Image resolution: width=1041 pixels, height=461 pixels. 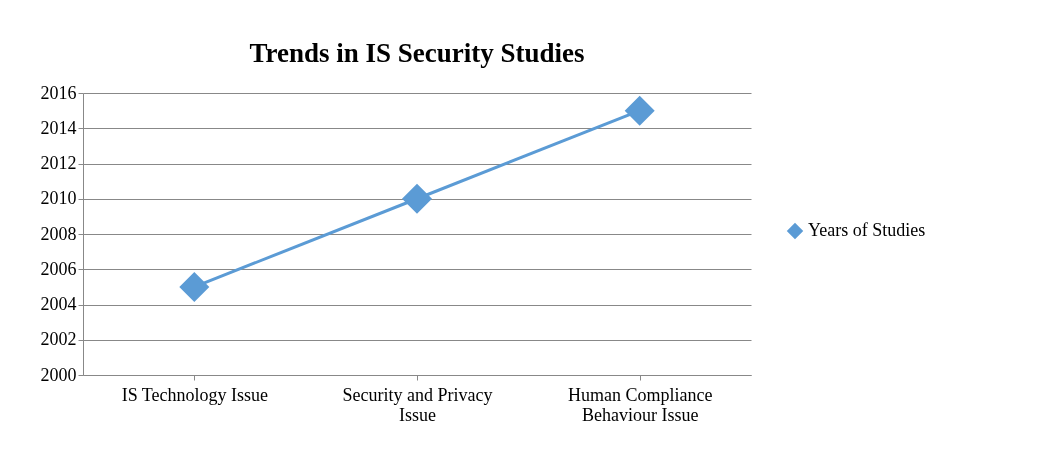 What do you see at coordinates (58, 304) in the screenshot?
I see `y-tick-label: 2004` at bounding box center [58, 304].